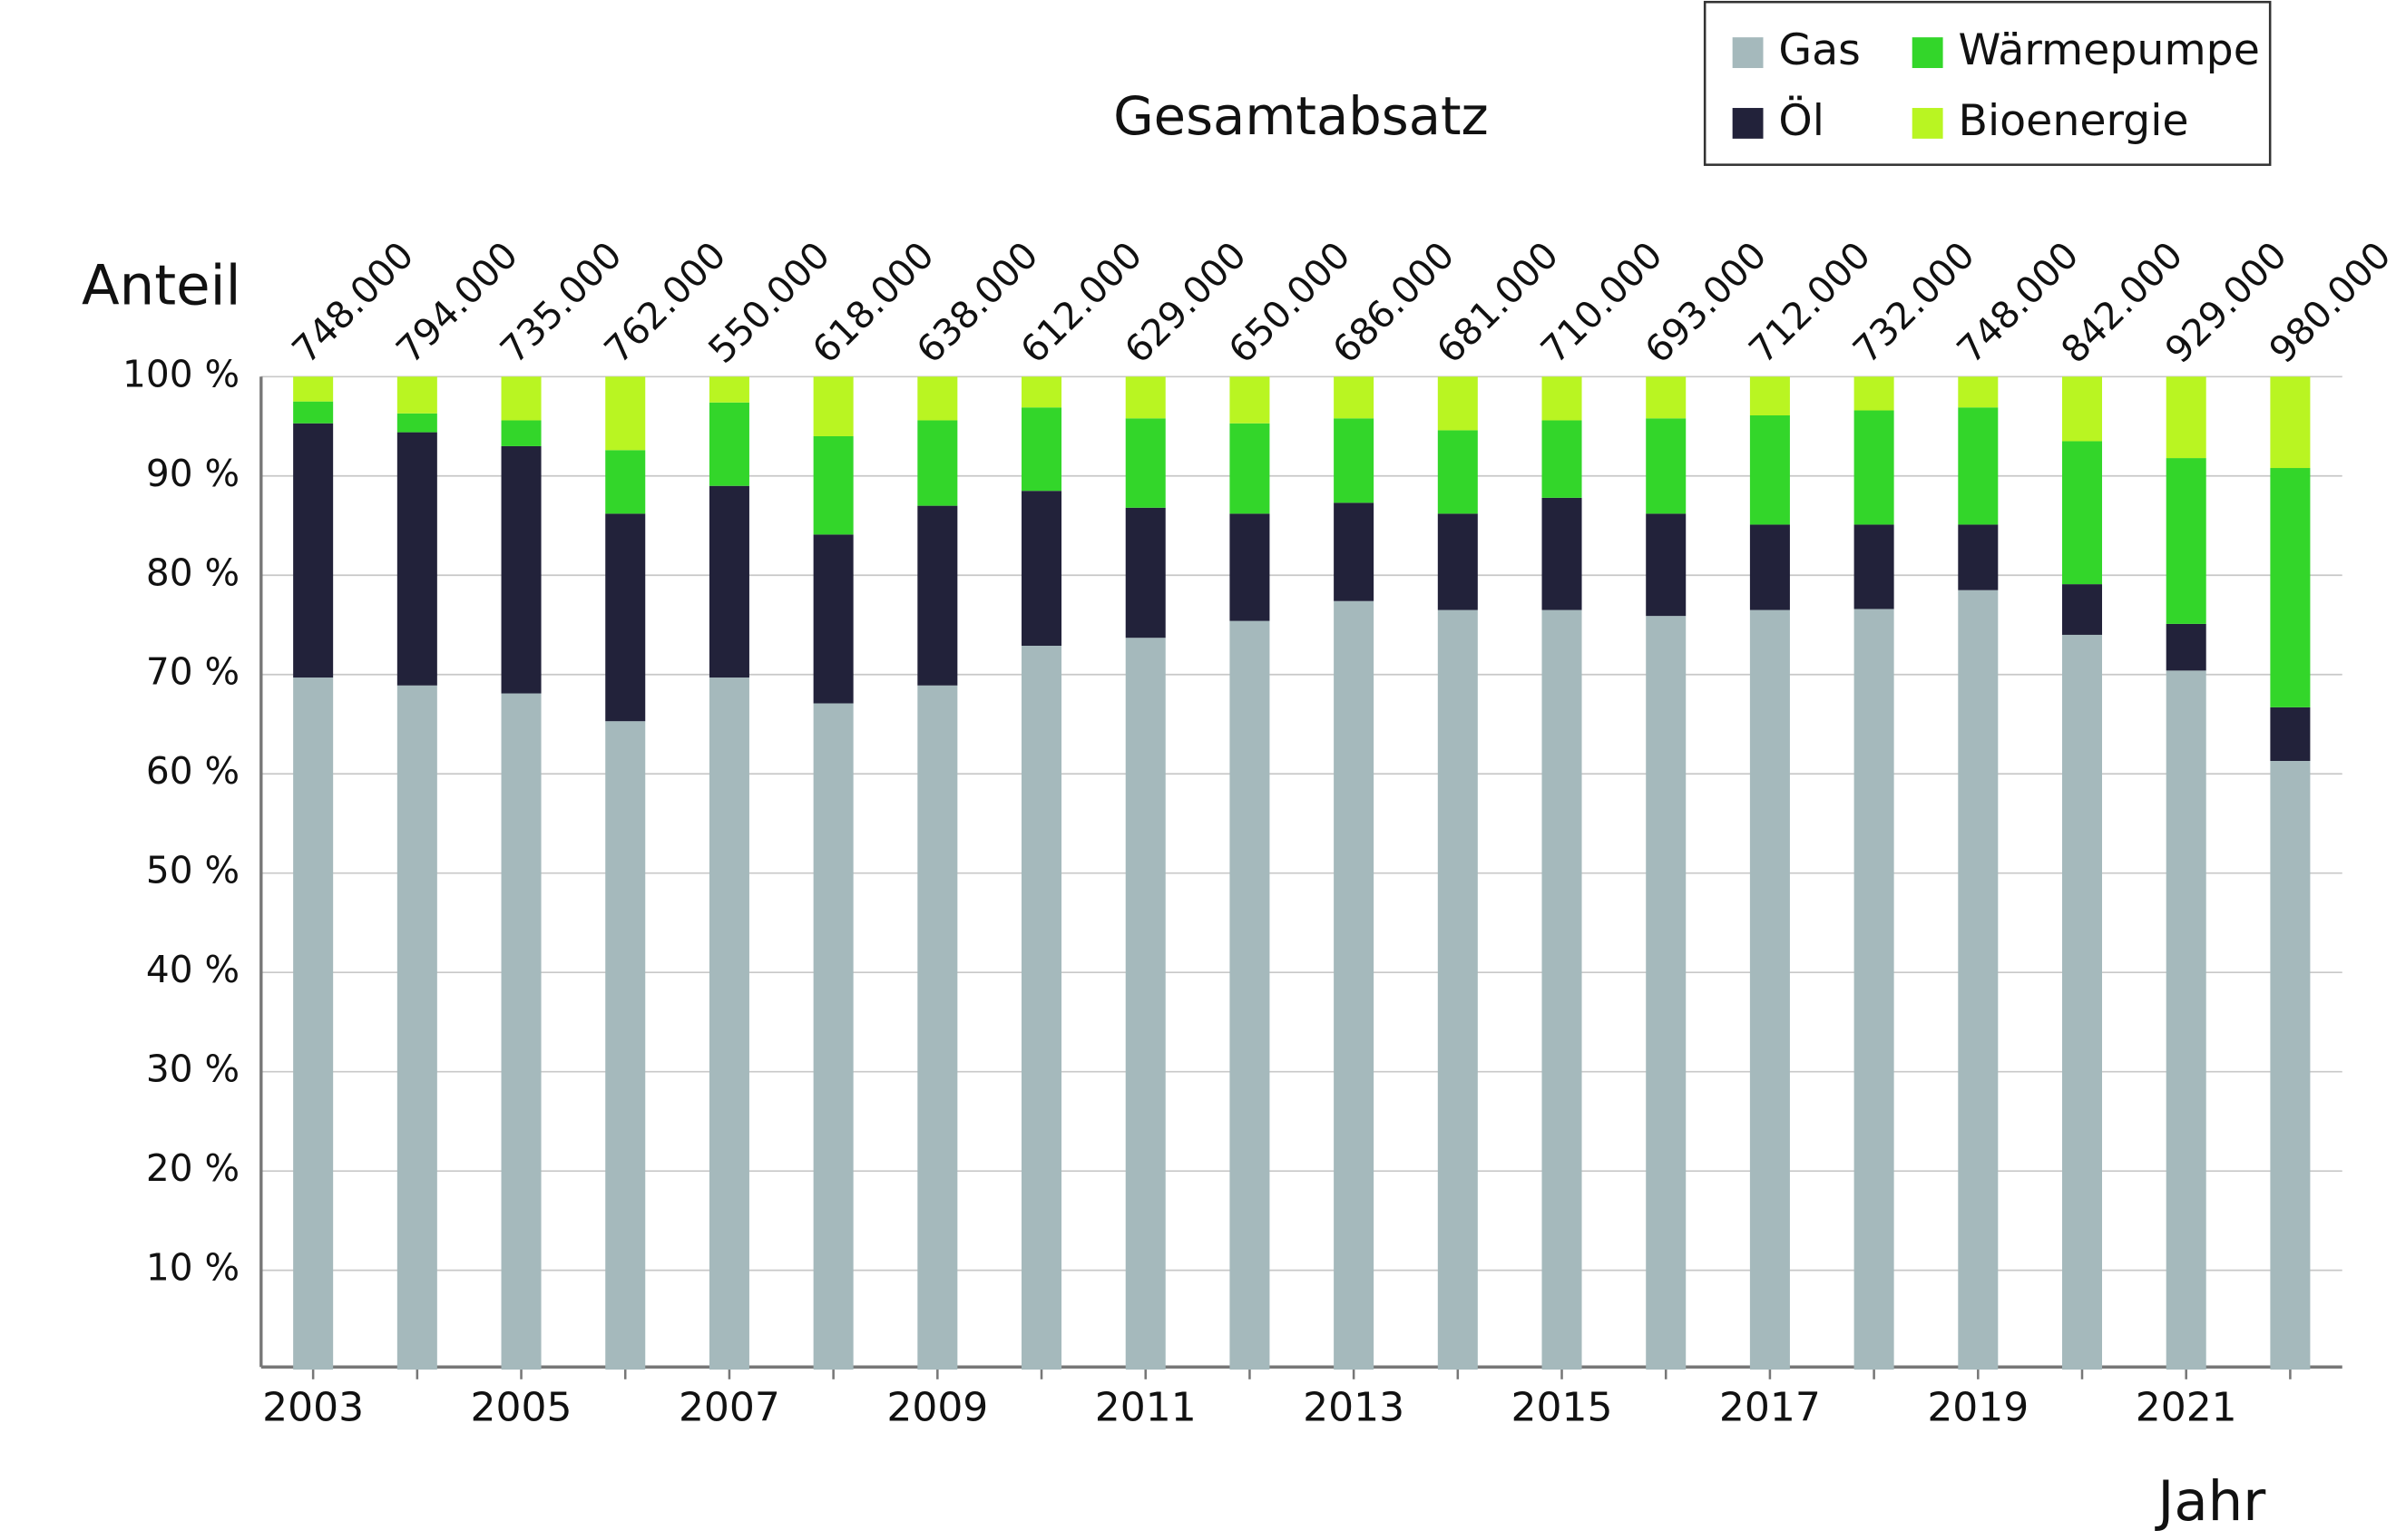 The width and height of the screenshot is (2396, 1540). What do you see at coordinates (193, 870) in the screenshot?
I see `y-tick-label: 50 %` at bounding box center [193, 870].